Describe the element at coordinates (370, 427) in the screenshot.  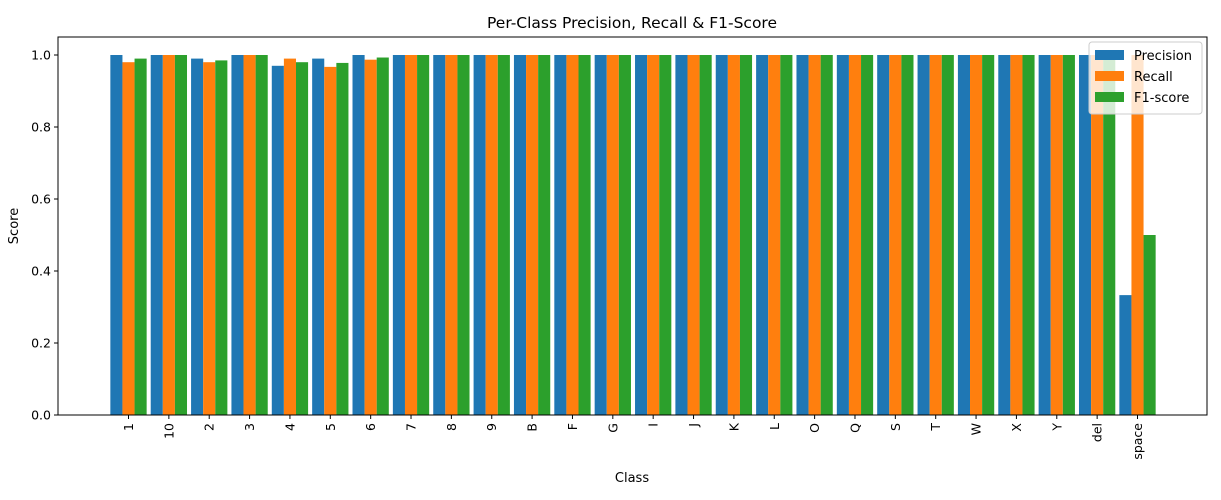
I see `x-tick-label-6: 6` at that location.